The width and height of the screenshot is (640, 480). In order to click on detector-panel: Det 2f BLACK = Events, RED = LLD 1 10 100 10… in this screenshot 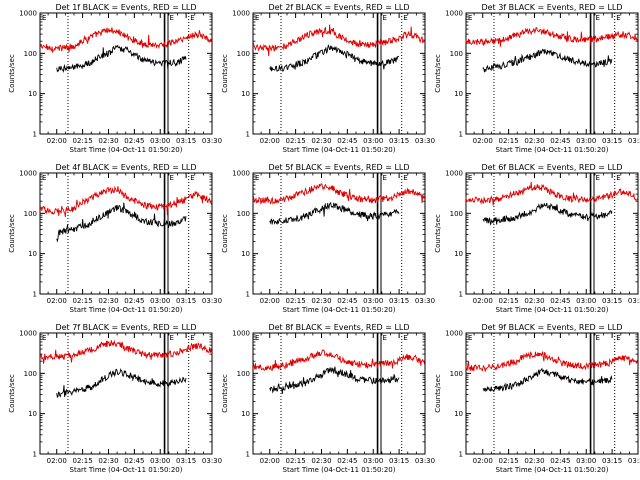, I will do `click(328, 78)`.